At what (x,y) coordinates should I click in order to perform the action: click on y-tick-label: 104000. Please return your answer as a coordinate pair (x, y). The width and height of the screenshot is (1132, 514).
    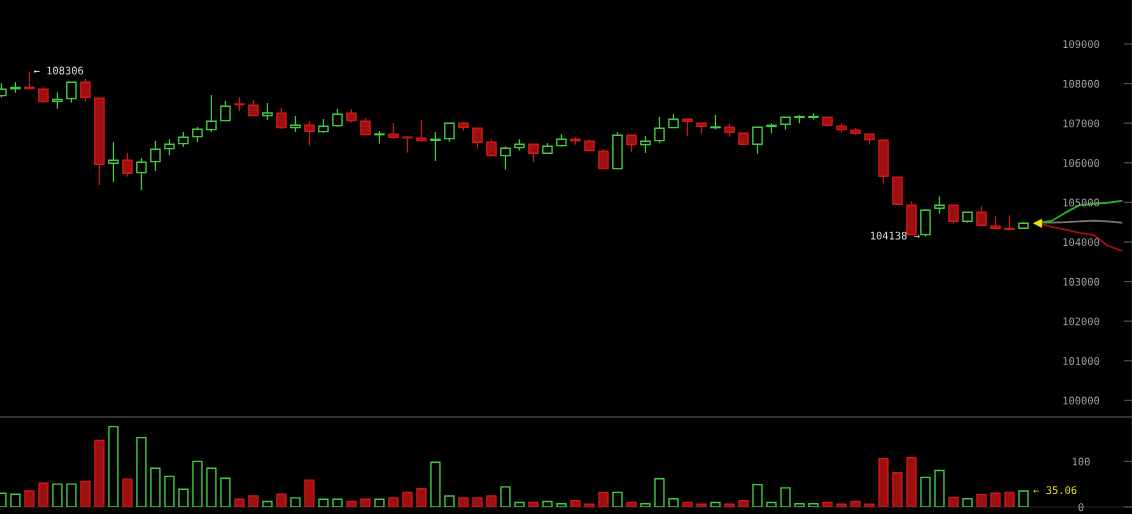
    Looking at the image, I should click on (1081, 242).